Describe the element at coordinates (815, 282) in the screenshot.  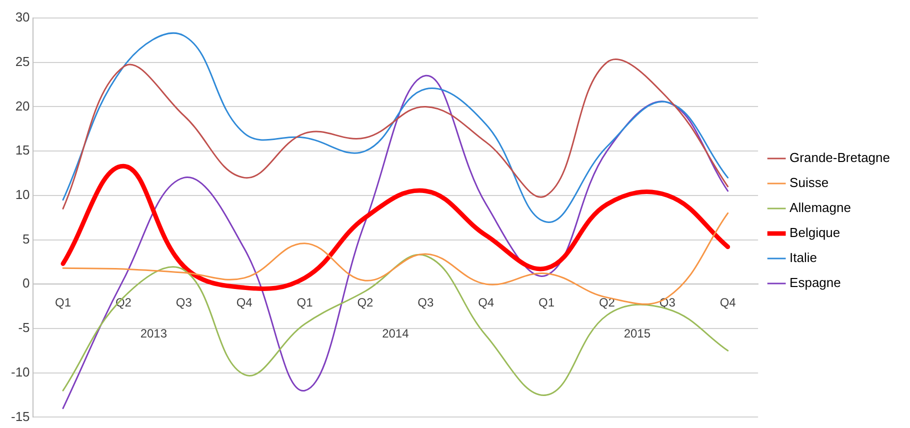
I see `legend-label: Espagne` at that location.